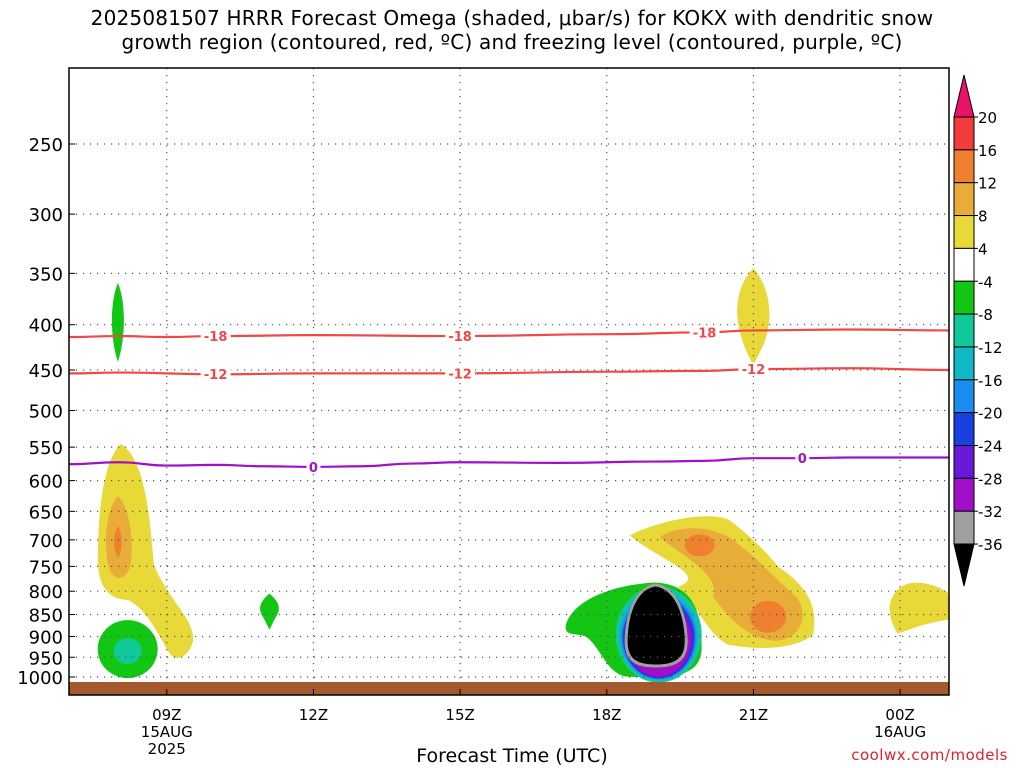 Image resolution: width=1024 pixels, height=768 pixels. I want to click on y-tick-label-900: 900, so click(46, 637).